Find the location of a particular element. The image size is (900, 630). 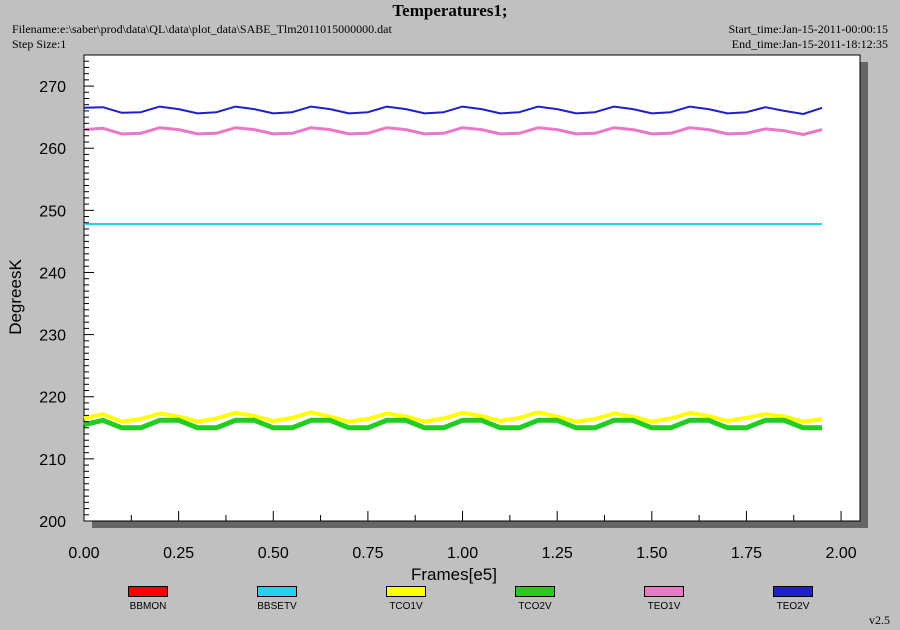

legend-item-bbsetv: BBSETV is located at coordinates (277, 599).